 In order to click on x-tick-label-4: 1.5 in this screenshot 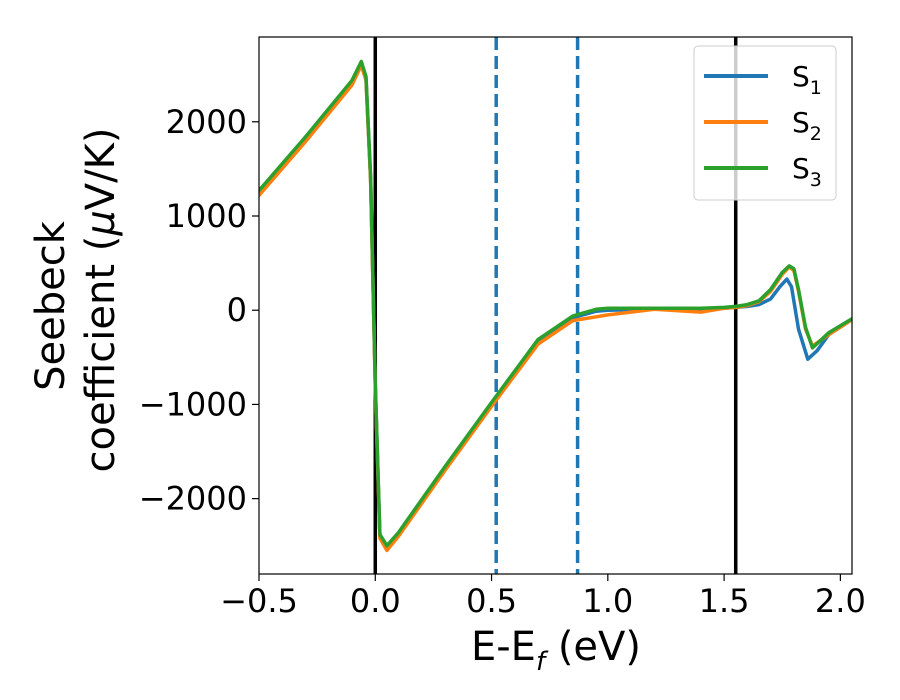, I will do `click(724, 601)`.